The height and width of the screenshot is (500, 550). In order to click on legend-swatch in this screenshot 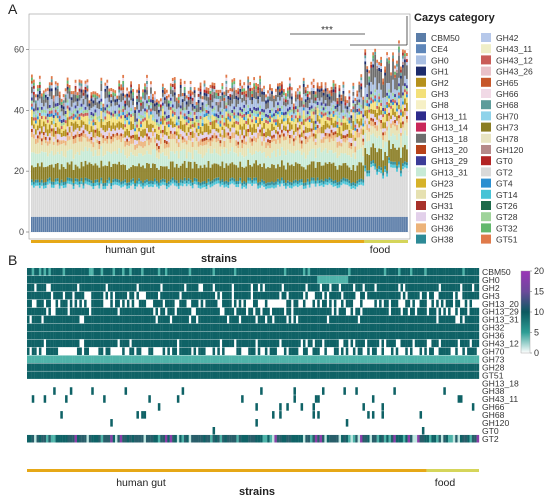, I will do `click(421, 105)`.